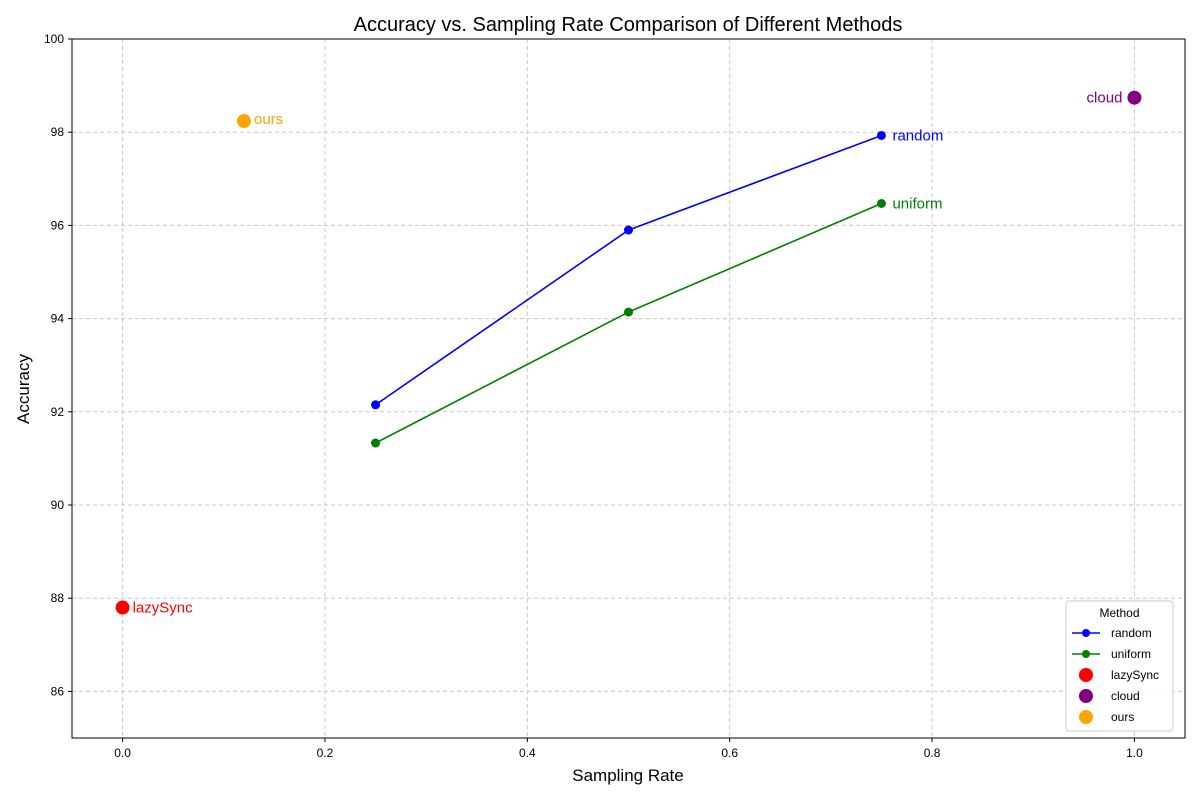 The image size is (1200, 800). I want to click on random-line, so click(628, 270).